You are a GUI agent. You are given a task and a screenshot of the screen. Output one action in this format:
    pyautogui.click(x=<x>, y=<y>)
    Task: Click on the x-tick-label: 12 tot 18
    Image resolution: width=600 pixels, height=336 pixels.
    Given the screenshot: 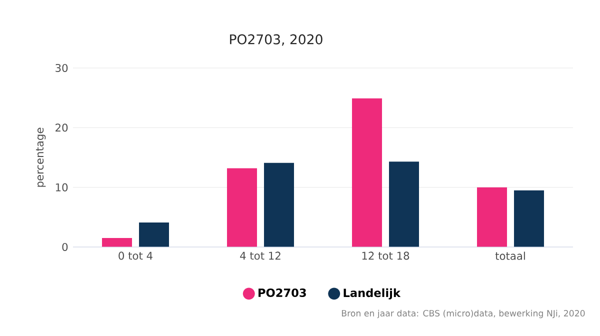 What is the action you would take?
    pyautogui.click(x=386, y=256)
    